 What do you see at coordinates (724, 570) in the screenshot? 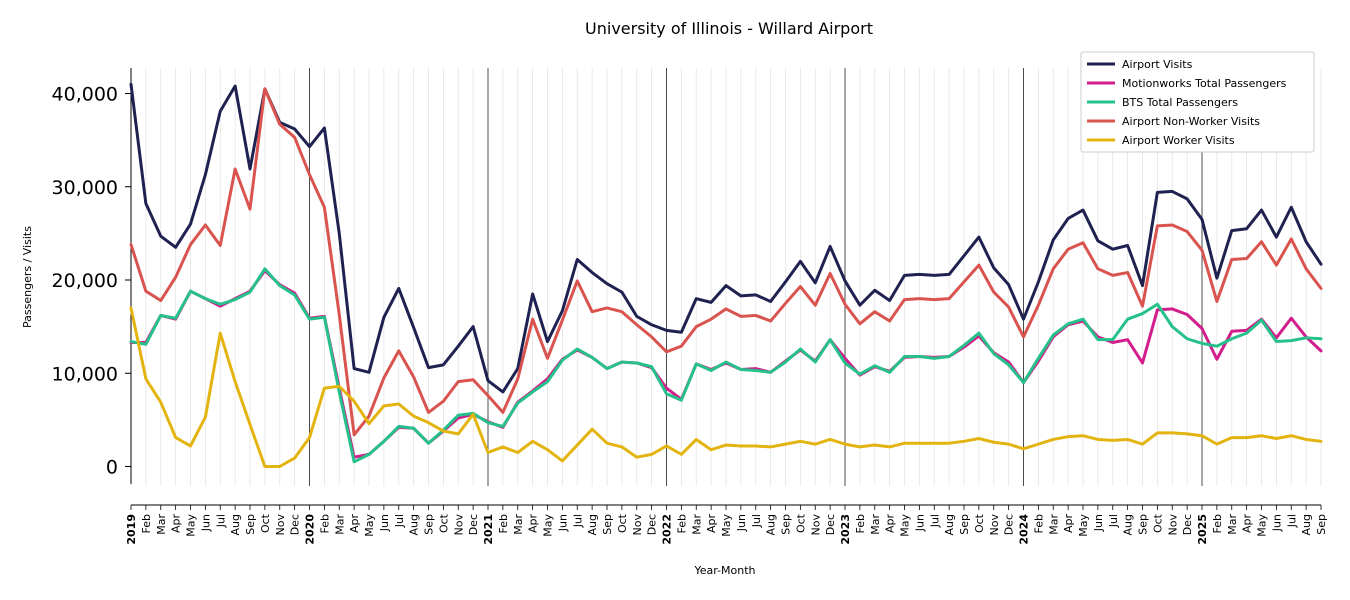
I see `x-axis-label: Year-Month` at bounding box center [724, 570].